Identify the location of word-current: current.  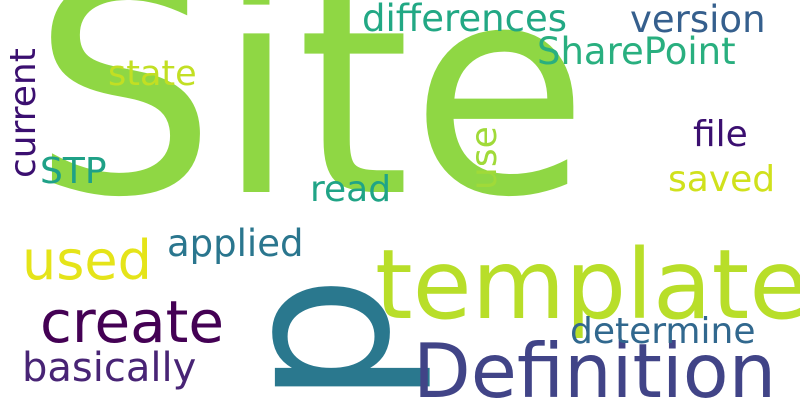
(23, 113).